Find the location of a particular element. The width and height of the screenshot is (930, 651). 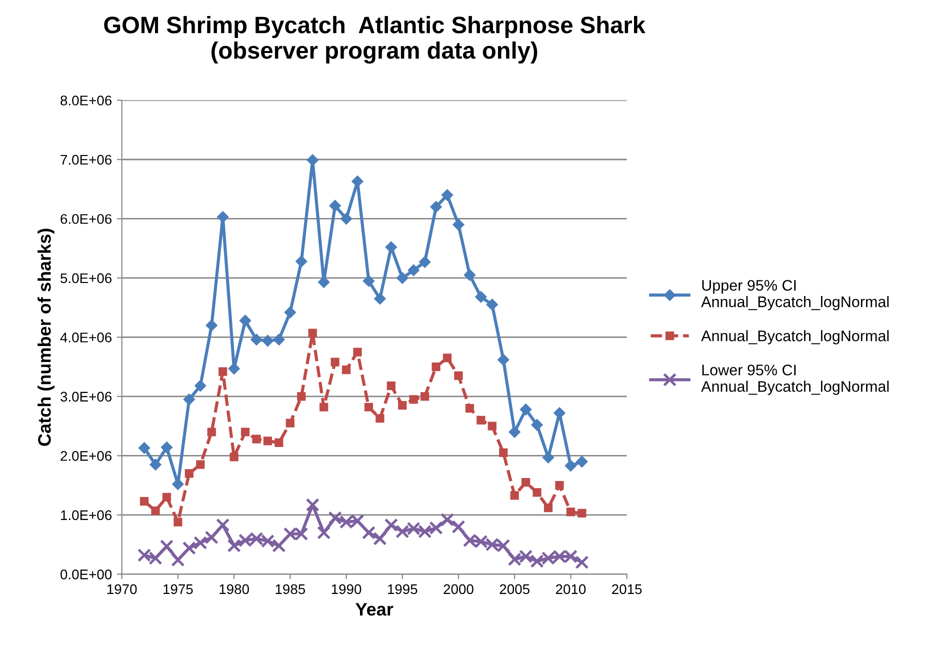

x-tick-label: 2015 is located at coordinates (627, 589).